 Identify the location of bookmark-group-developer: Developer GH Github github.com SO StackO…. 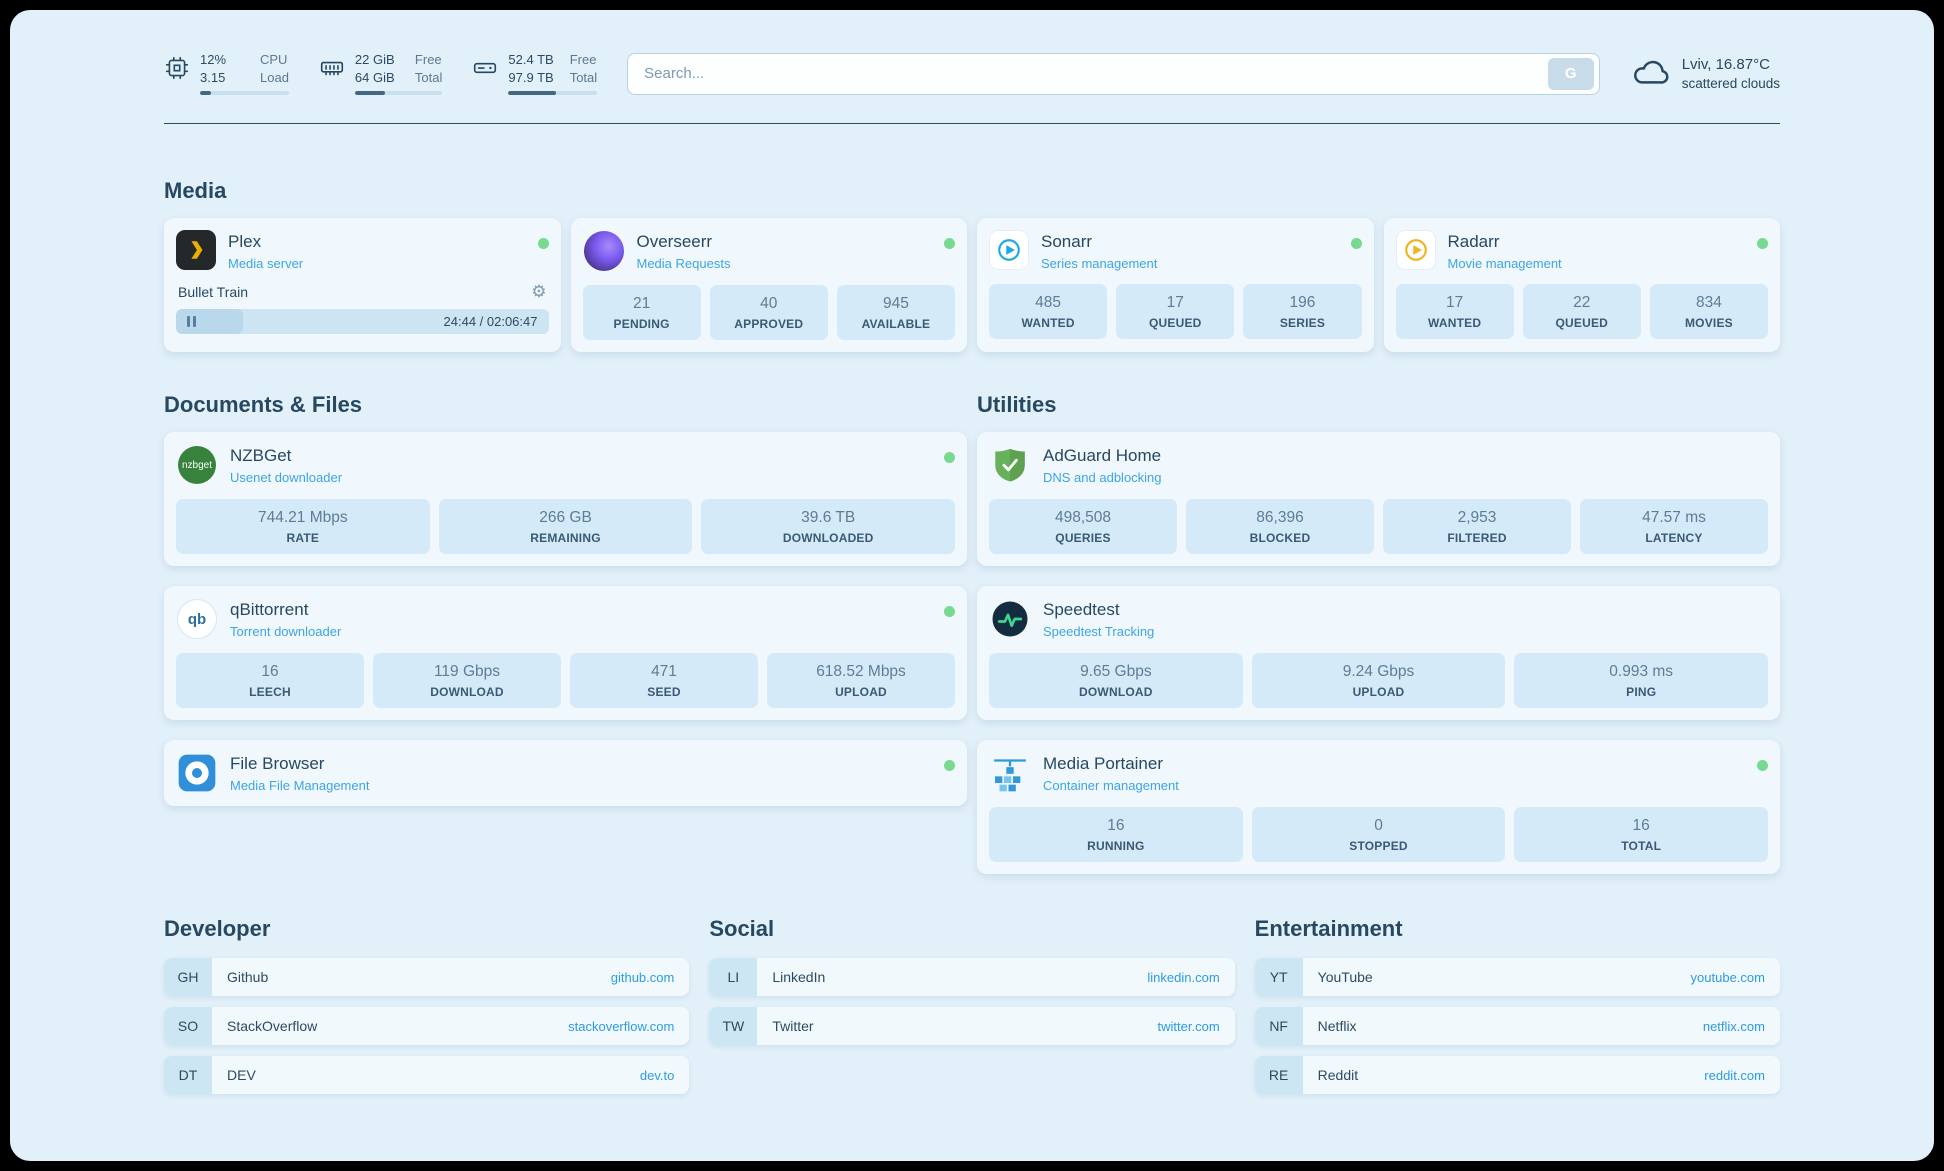
(427, 1010).